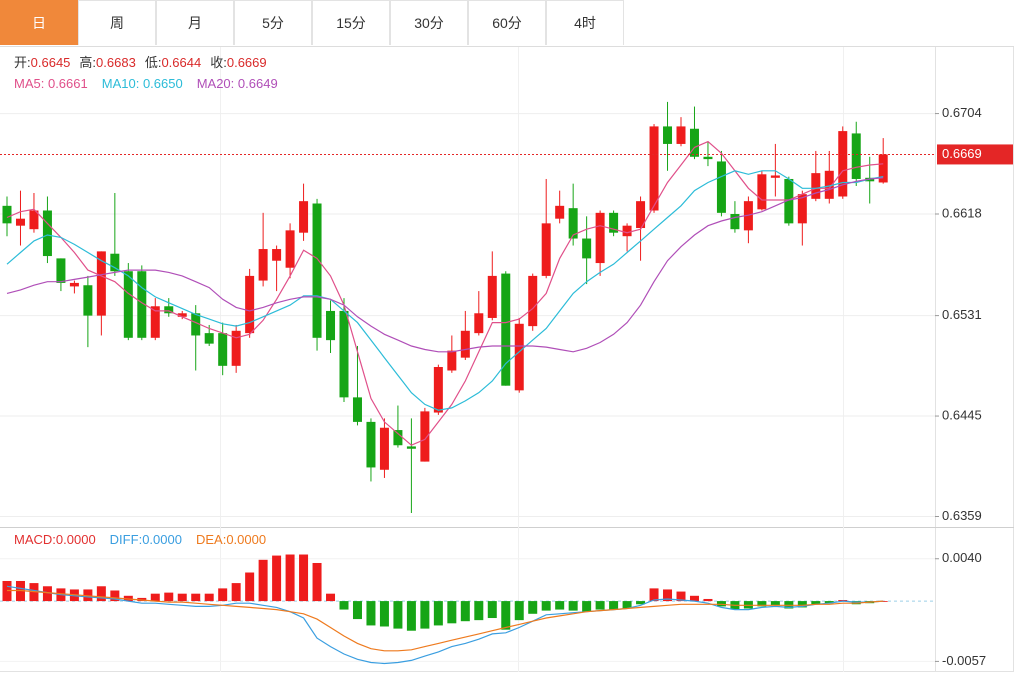  Describe the element at coordinates (117, 22) in the screenshot. I see `period-tab: 周` at that location.